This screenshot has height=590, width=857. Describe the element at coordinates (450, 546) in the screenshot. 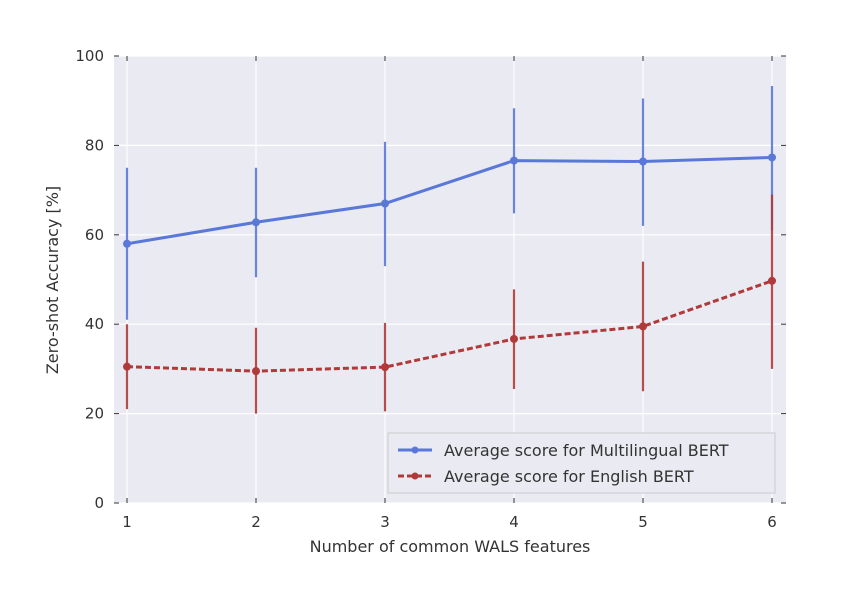

I see `x-axis-label: Number of common WALS features` at that location.